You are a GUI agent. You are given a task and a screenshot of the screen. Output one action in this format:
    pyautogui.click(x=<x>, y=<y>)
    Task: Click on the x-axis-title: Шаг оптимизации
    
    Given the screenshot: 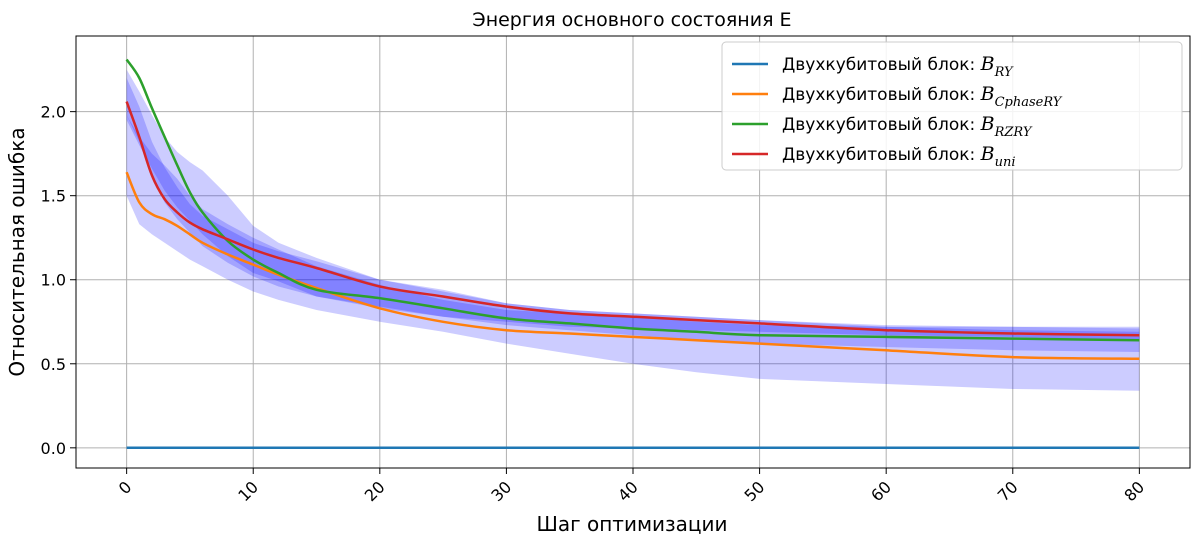 What is the action you would take?
    pyautogui.click(x=631, y=524)
    